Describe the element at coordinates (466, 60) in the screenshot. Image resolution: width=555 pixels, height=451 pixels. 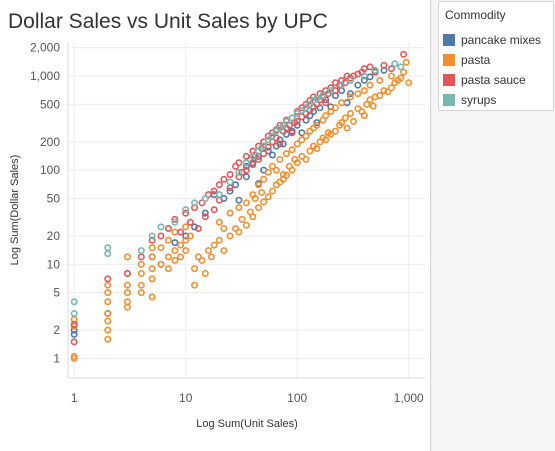
I see `legend-item-pasta: pasta` at that location.